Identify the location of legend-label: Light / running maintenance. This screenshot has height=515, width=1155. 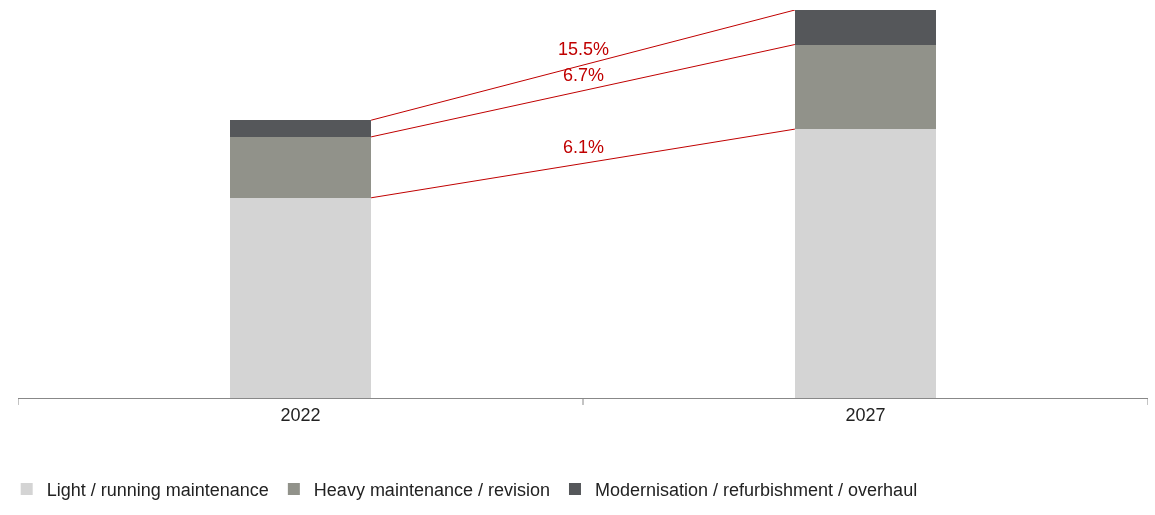
(157, 489).